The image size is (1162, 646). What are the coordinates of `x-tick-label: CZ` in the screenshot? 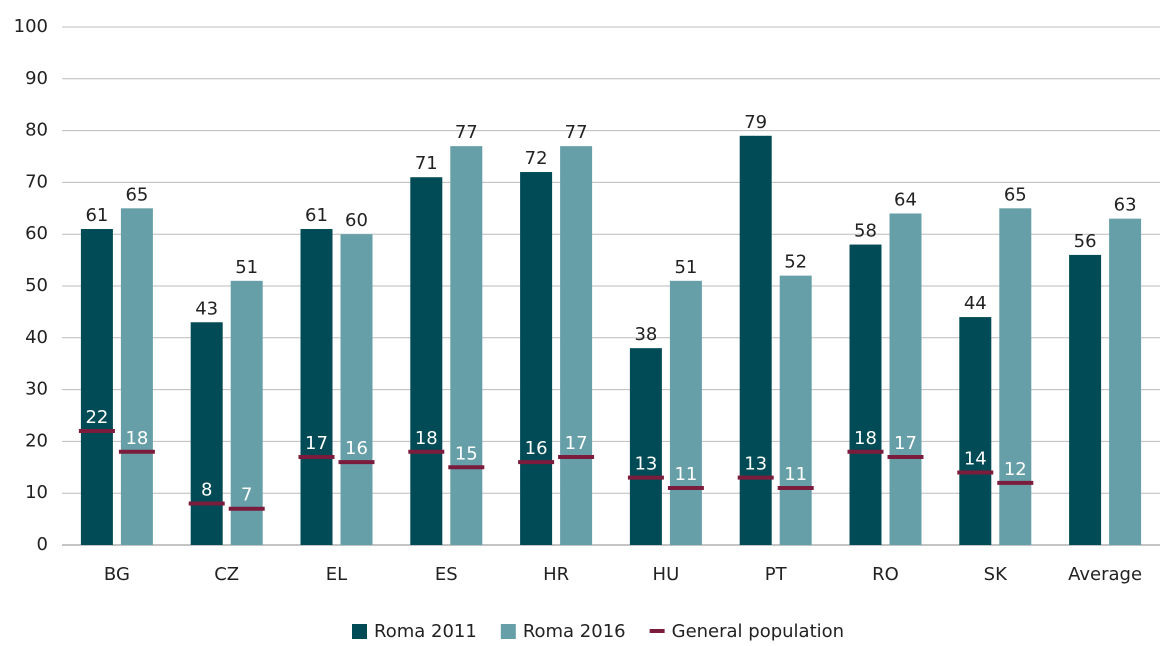 It's located at (226, 574).